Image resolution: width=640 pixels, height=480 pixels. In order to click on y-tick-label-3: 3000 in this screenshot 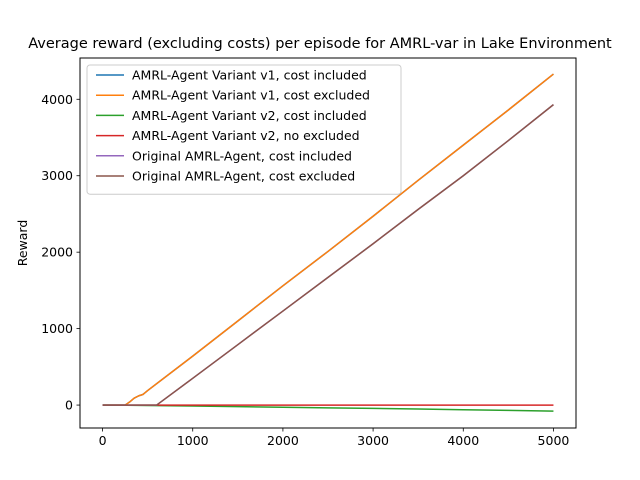, I will do `click(57, 175)`.